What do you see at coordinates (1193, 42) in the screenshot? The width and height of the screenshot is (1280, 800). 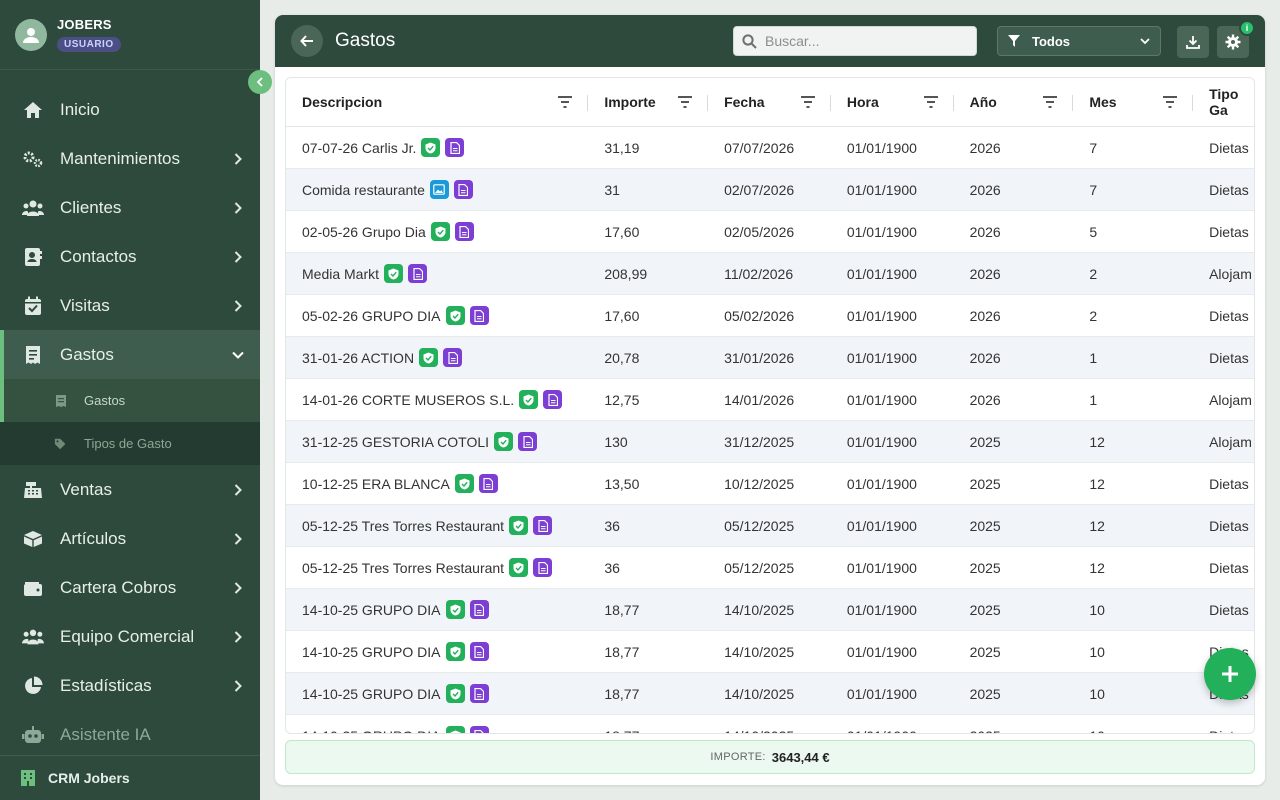 I see `download-button` at bounding box center [1193, 42].